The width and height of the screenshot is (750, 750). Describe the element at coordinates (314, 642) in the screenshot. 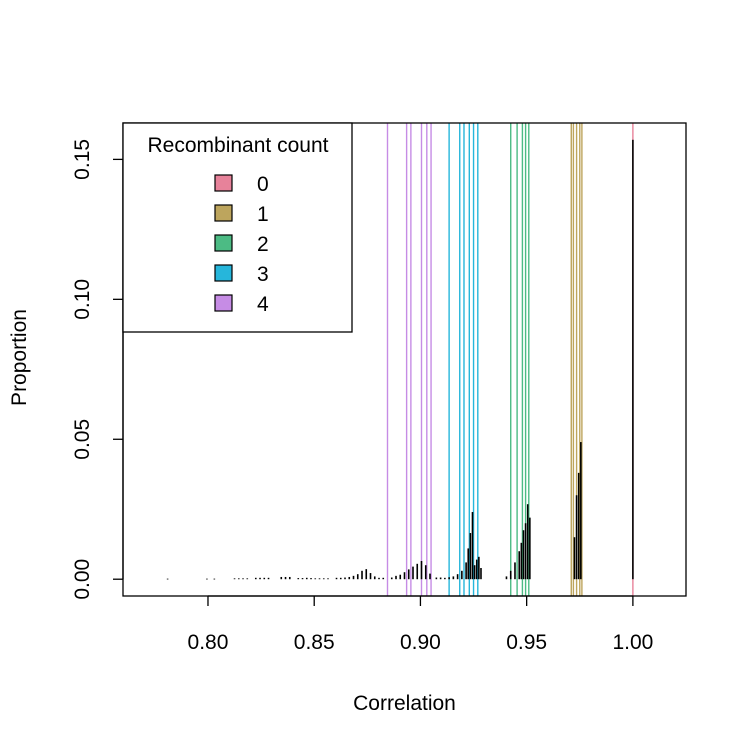

I see `x-tick-label: 0.85` at that location.